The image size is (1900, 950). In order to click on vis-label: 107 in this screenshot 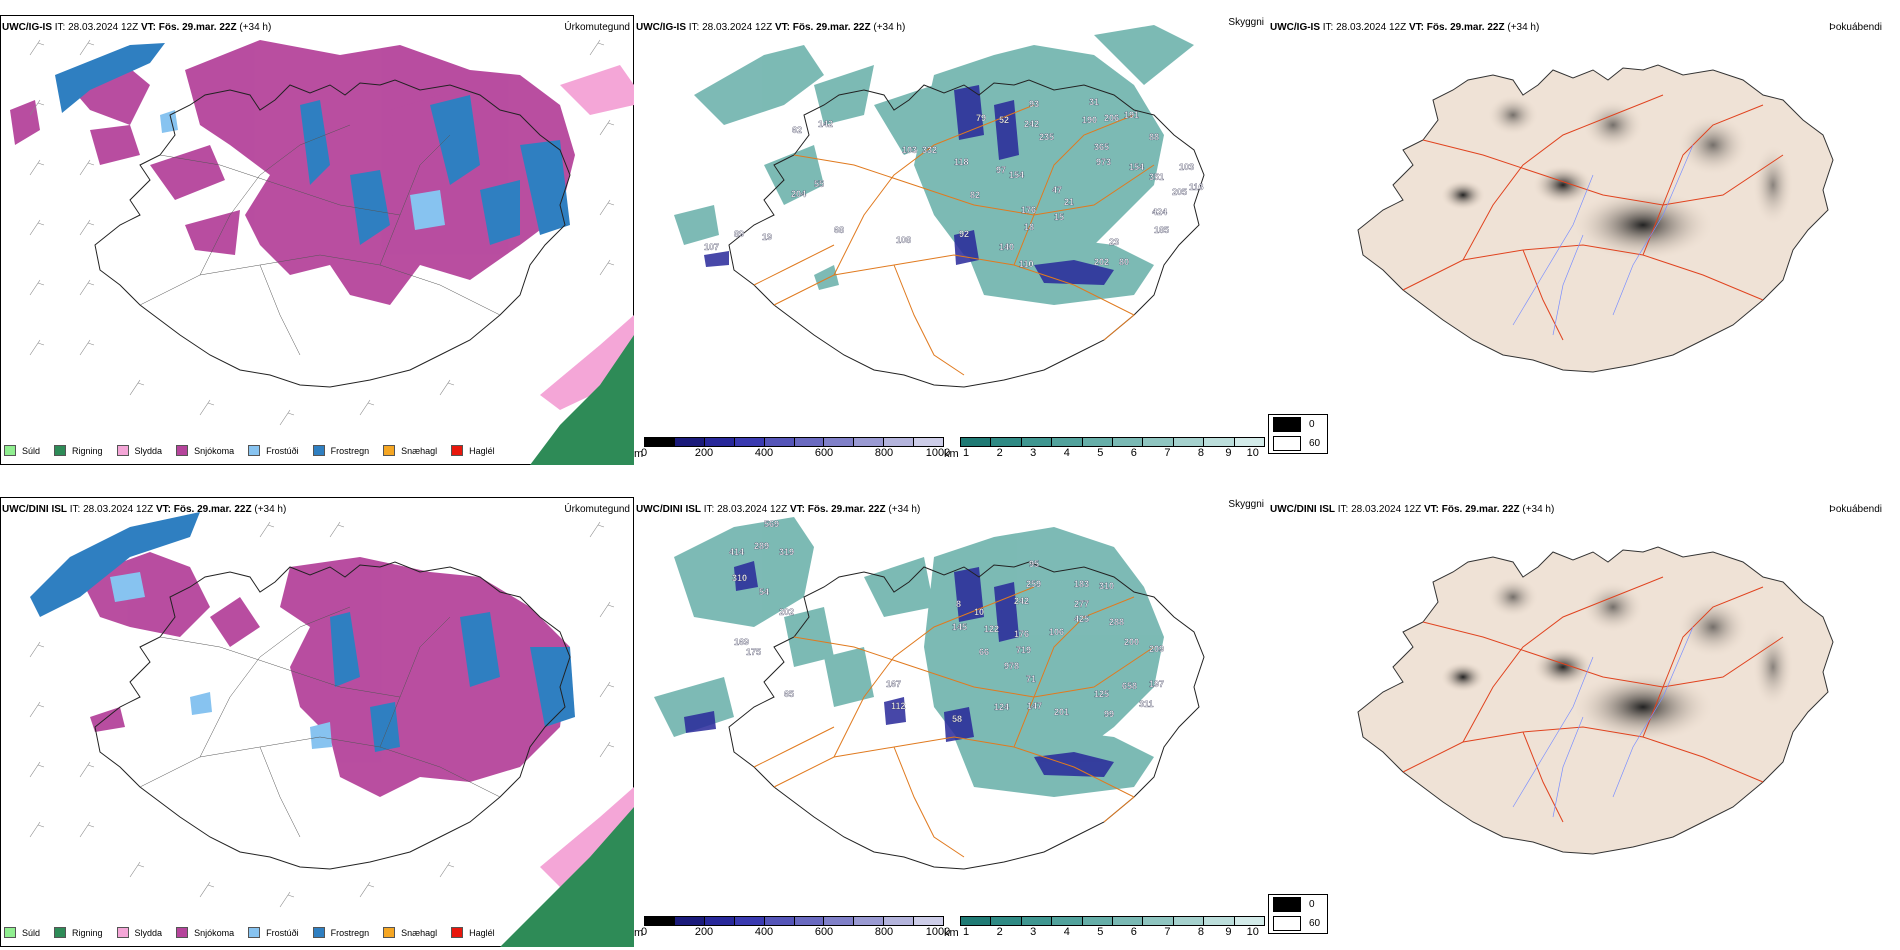, I will do `click(711, 247)`.